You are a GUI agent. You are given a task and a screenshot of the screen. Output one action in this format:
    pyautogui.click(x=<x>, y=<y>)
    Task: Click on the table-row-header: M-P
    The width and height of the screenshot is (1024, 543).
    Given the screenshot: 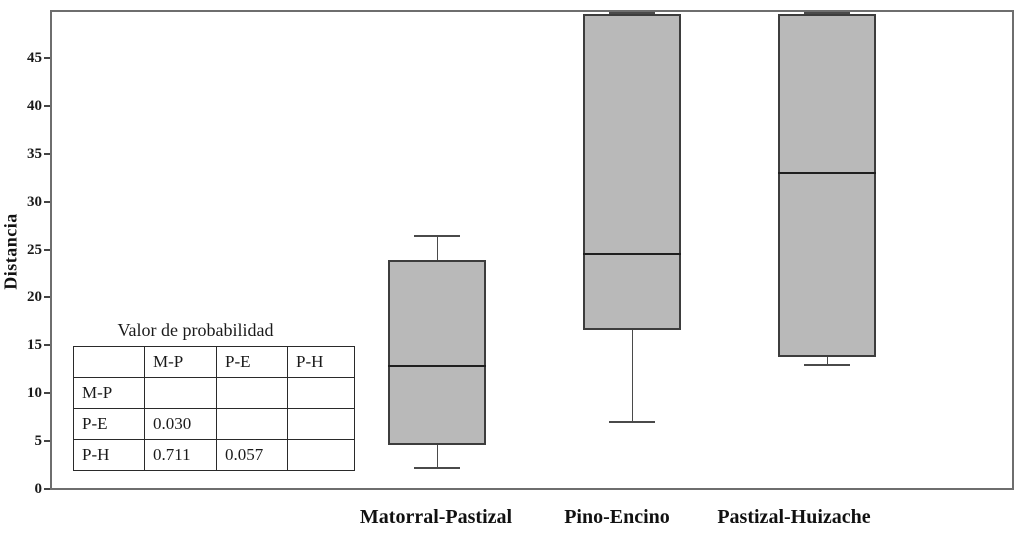 What is the action you would take?
    pyautogui.click(x=109, y=393)
    